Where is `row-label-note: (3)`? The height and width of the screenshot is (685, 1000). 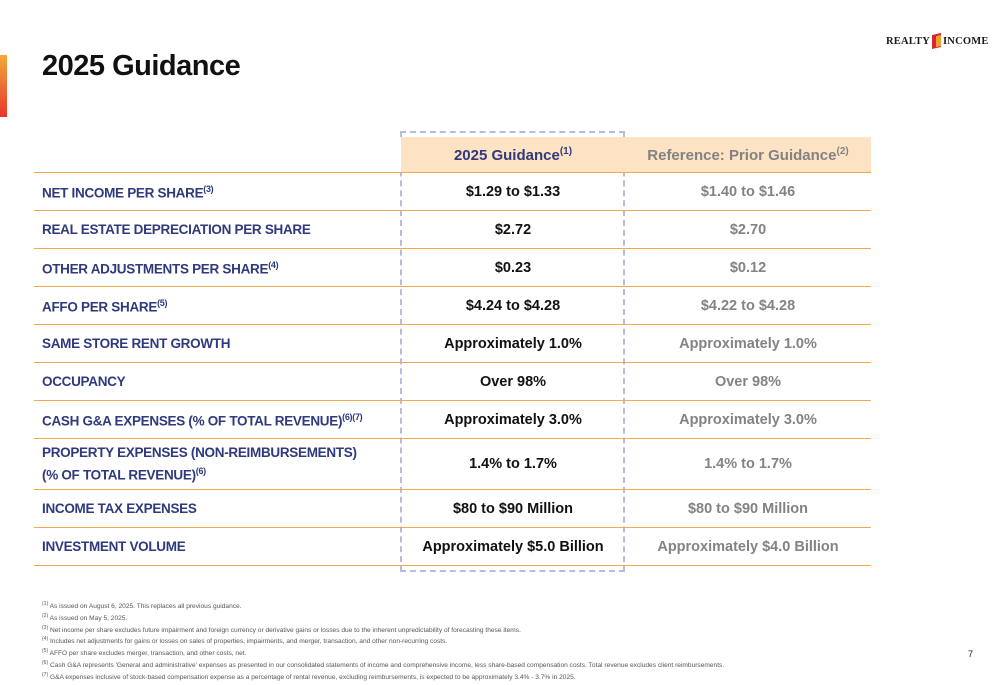
row-label-note: (3) is located at coordinates (208, 189).